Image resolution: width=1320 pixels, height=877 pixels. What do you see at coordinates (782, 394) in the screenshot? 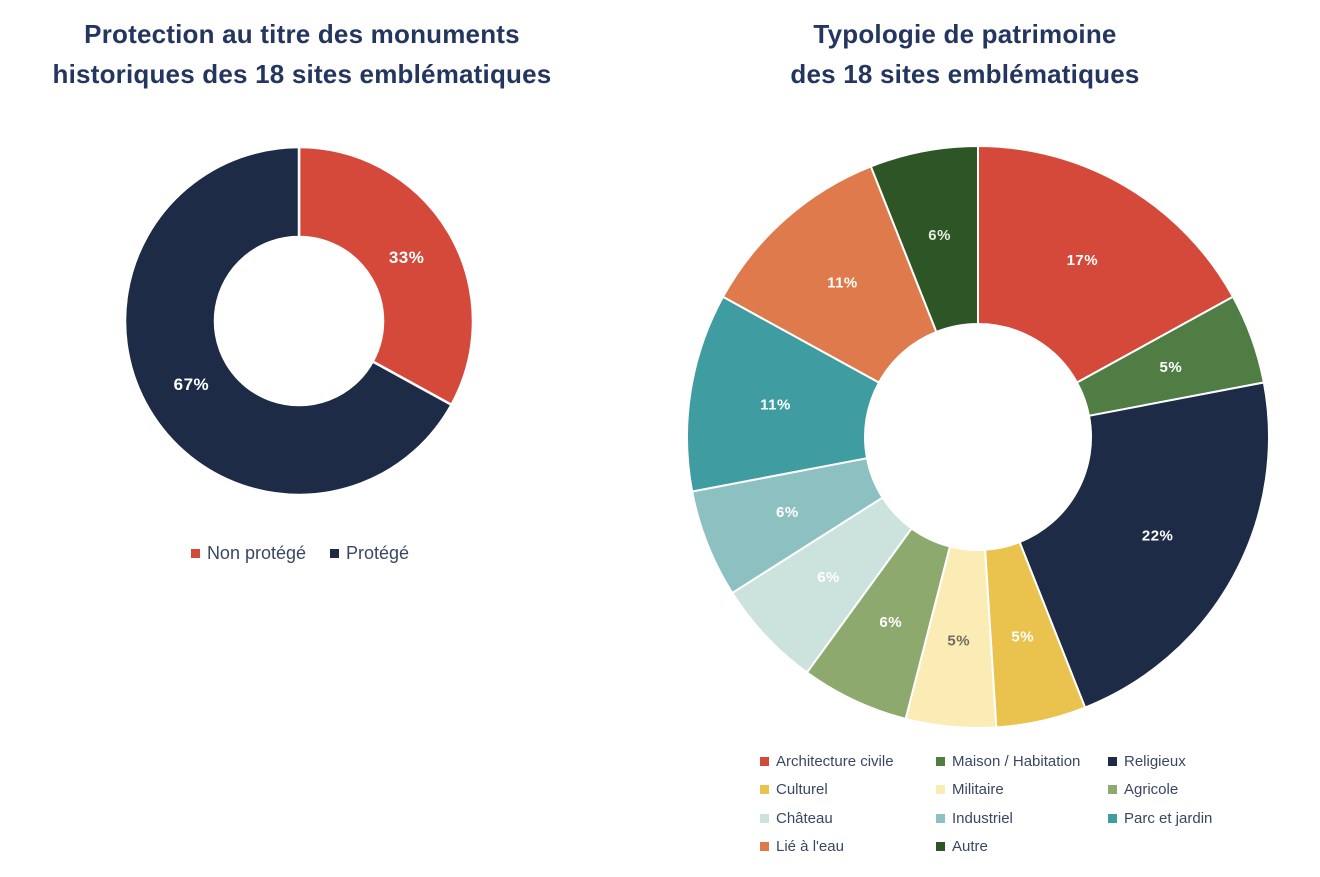
I see `pie-slice-parc-et-jardin` at bounding box center [782, 394].